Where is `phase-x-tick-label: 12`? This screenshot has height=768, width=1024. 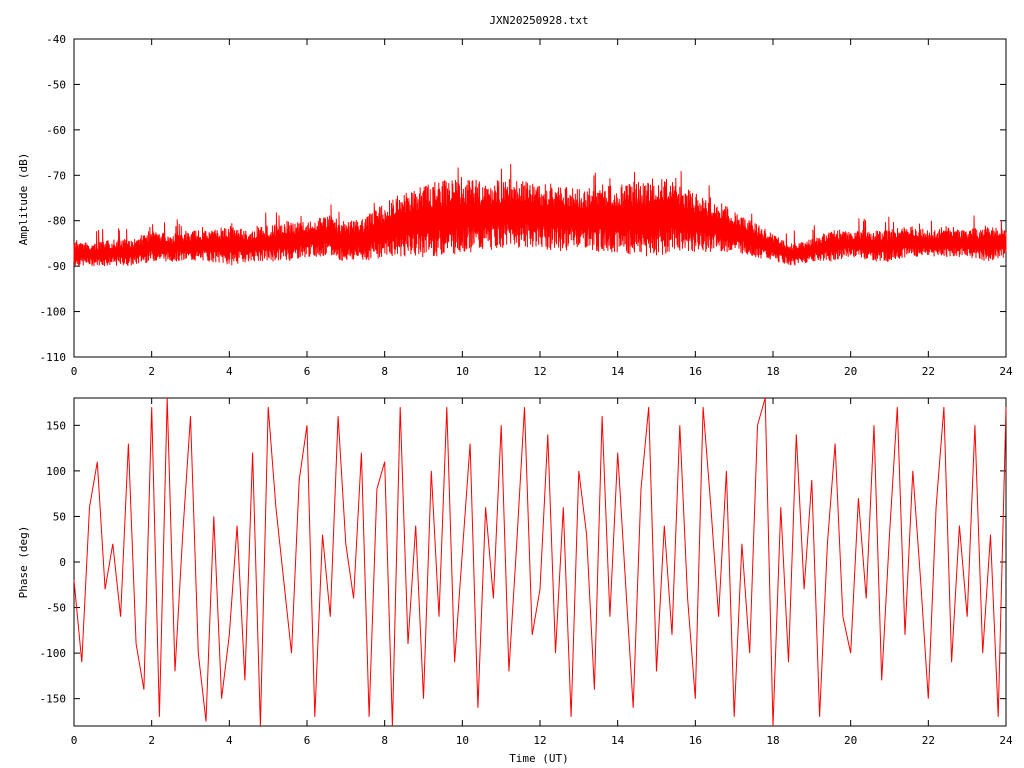 phase-x-tick-label: 12 is located at coordinates (539, 740).